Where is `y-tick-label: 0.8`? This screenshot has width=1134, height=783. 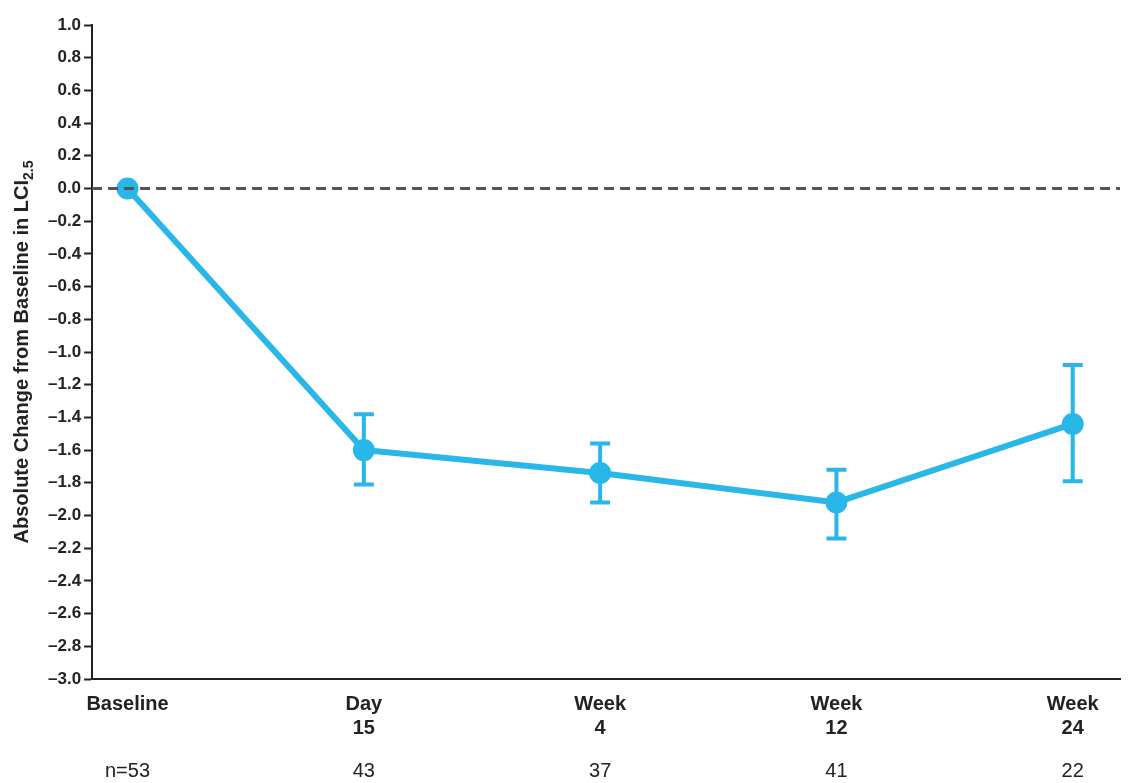 y-tick-label: 0.8 is located at coordinates (69, 57).